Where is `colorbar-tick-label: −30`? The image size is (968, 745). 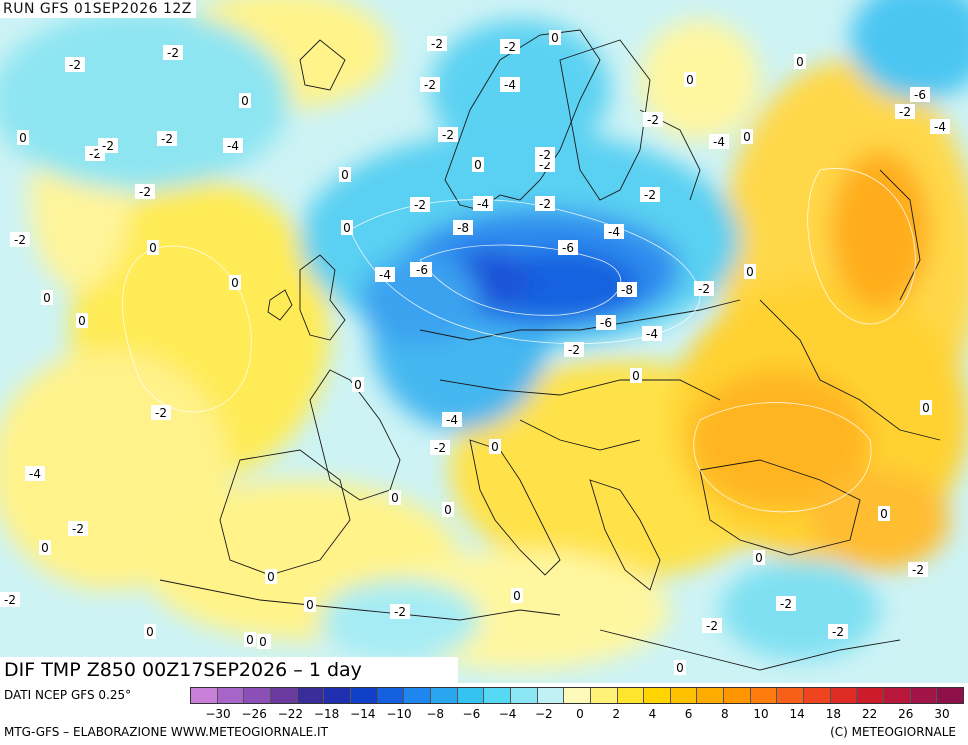
colorbar-tick-label: −30 is located at coordinates (218, 714).